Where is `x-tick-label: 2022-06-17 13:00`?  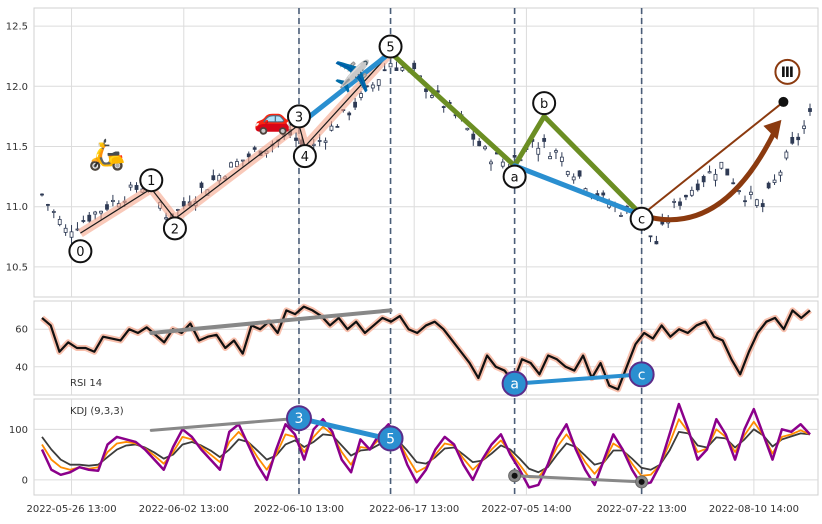
x-tick-label: 2022-06-17 13:00 is located at coordinates (414, 509).